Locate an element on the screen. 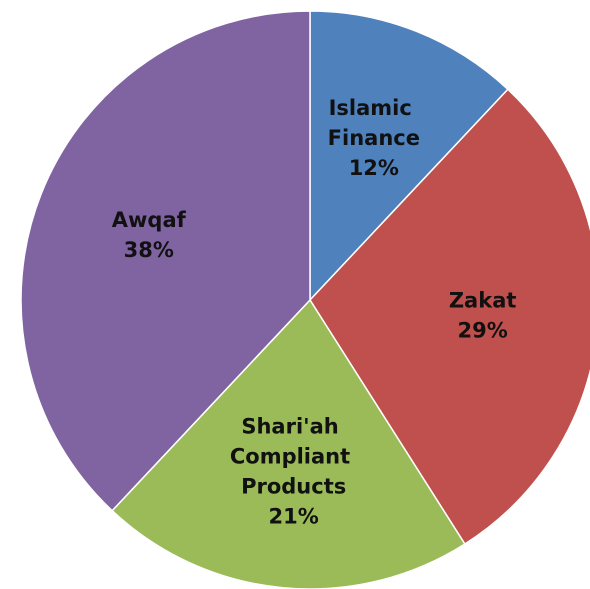 This screenshot has height=589, width=590. value-label: 21% is located at coordinates (294, 517).